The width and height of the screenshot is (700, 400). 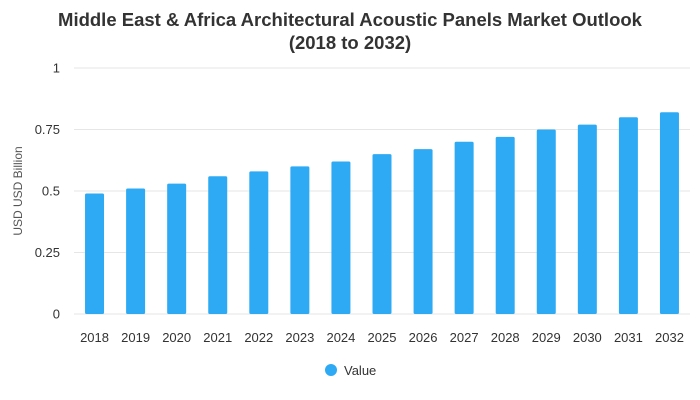 What do you see at coordinates (176, 337) in the screenshot?
I see `x-tick-label-2020: 2020` at bounding box center [176, 337].